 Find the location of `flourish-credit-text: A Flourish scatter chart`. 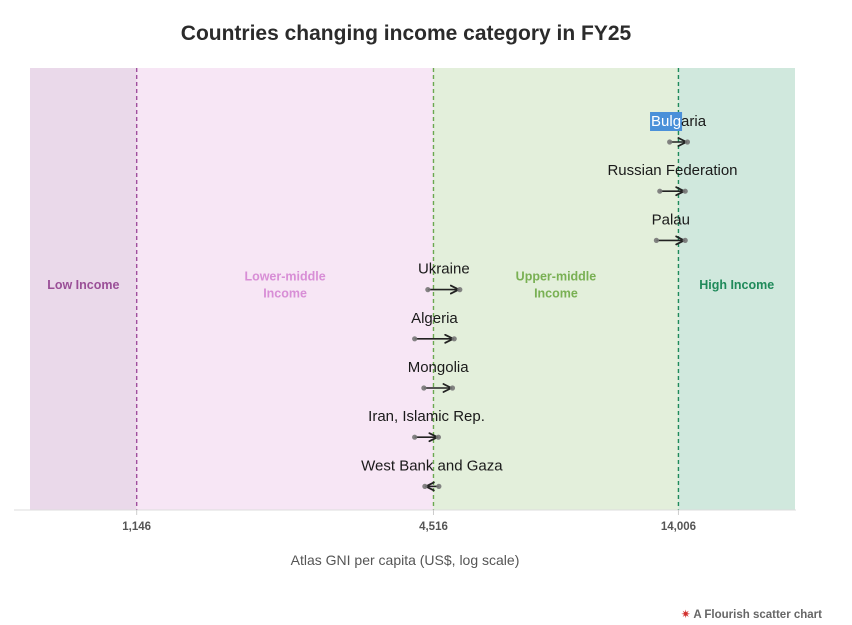

flourish-credit-text: A Flourish scatter chart is located at coordinates (757, 615).